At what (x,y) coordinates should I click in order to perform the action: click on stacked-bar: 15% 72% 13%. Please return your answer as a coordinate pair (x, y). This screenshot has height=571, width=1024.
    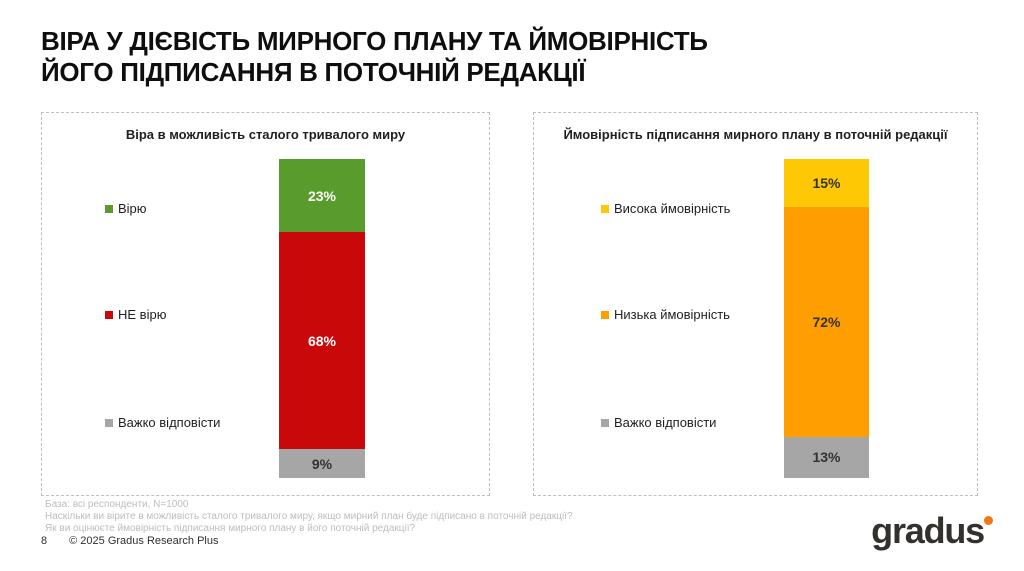
    Looking at the image, I should click on (826, 318).